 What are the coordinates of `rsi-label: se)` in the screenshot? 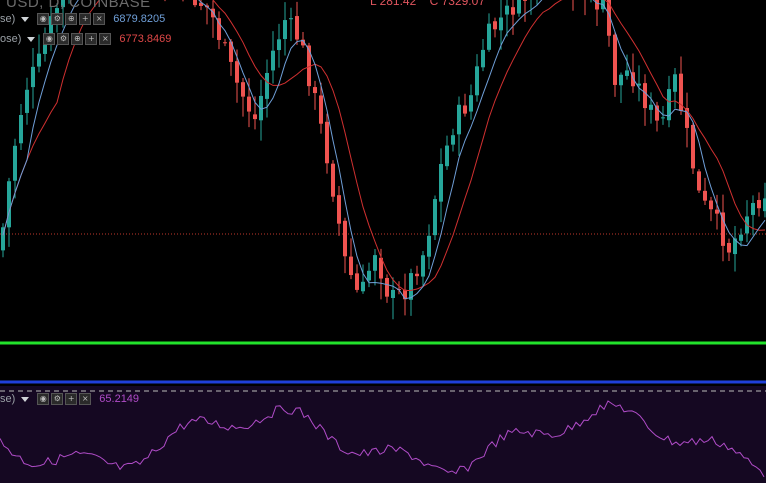 It's located at (8, 399).